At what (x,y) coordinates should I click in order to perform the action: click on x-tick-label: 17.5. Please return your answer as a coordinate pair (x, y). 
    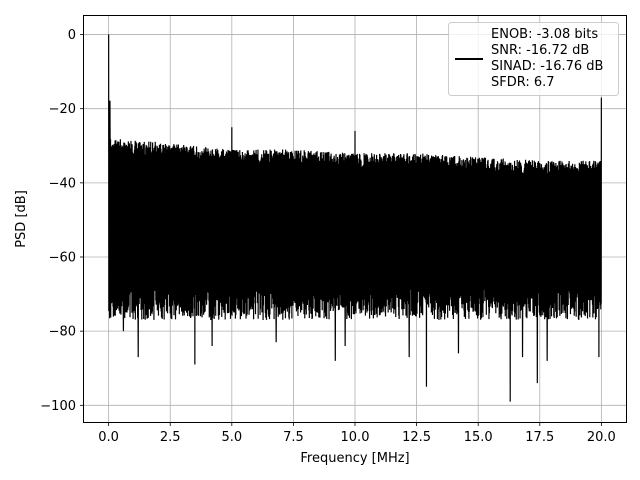
    Looking at the image, I should click on (539, 437).